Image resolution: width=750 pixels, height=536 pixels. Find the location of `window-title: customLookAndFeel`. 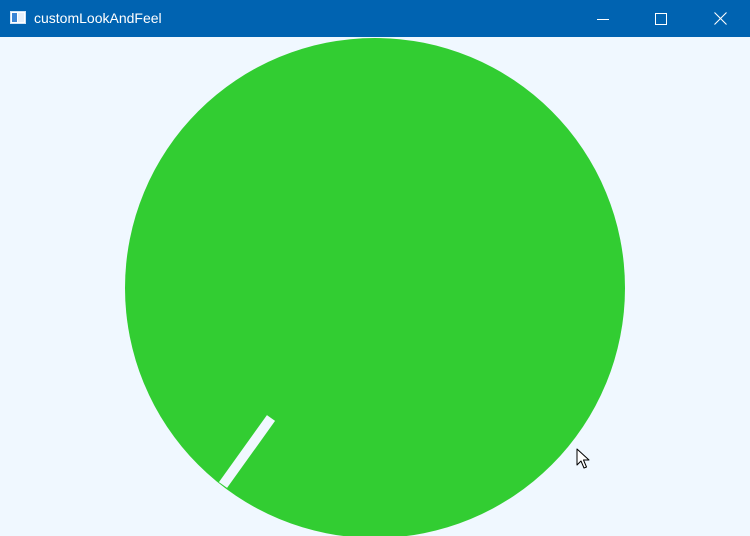

window-title: customLookAndFeel is located at coordinates (98, 18).